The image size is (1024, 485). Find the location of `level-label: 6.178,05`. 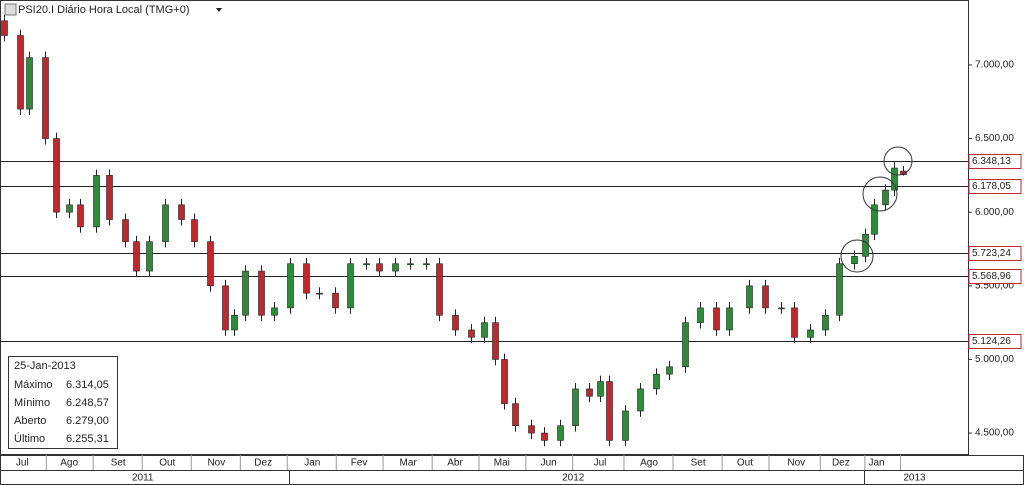

level-label: 6.178,05 is located at coordinates (991, 186).